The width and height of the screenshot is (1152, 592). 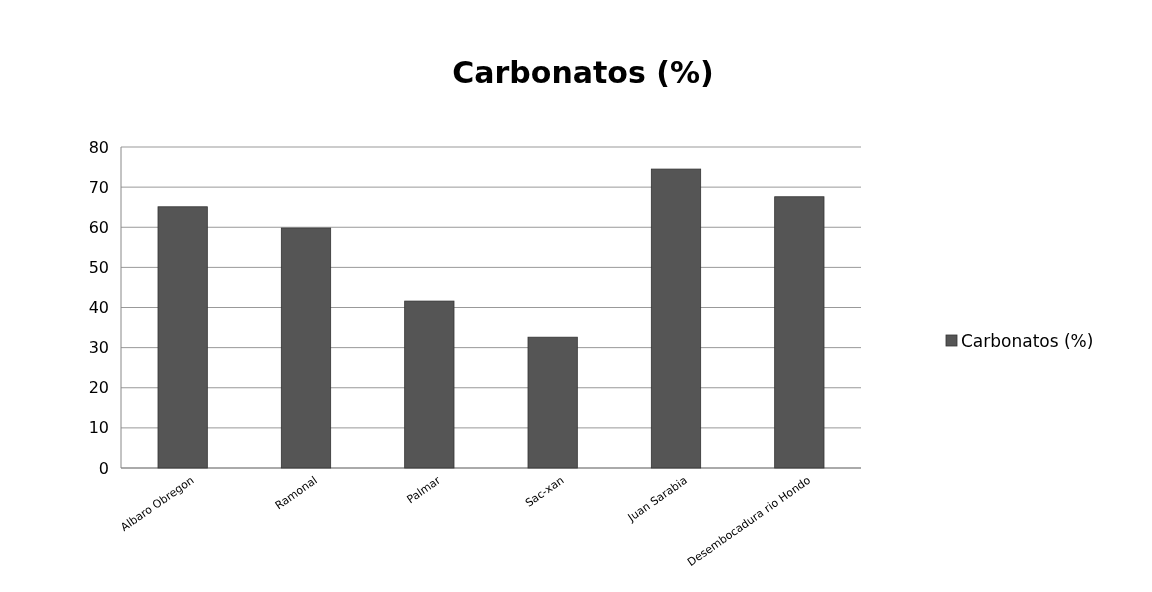 What do you see at coordinates (98, 267) in the screenshot?
I see `y-tick-label: 50` at bounding box center [98, 267].